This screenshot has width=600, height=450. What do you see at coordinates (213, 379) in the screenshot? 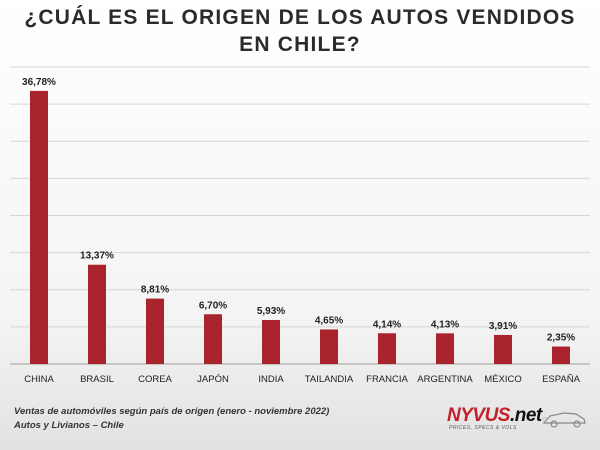
I see `category-label: JAPÓN` at bounding box center [213, 379].